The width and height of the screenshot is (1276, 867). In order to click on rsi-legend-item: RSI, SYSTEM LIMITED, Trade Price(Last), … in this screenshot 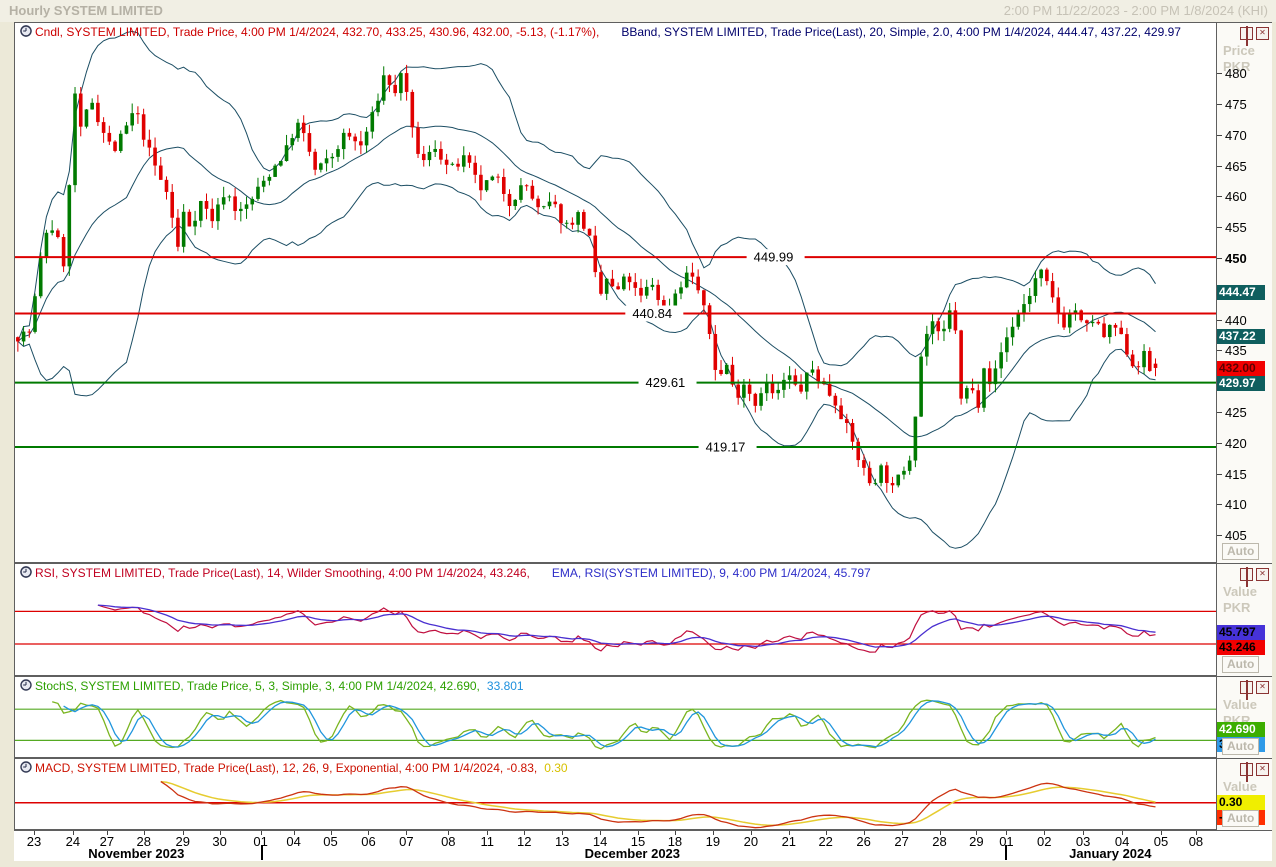, I will do `click(275, 573)`.